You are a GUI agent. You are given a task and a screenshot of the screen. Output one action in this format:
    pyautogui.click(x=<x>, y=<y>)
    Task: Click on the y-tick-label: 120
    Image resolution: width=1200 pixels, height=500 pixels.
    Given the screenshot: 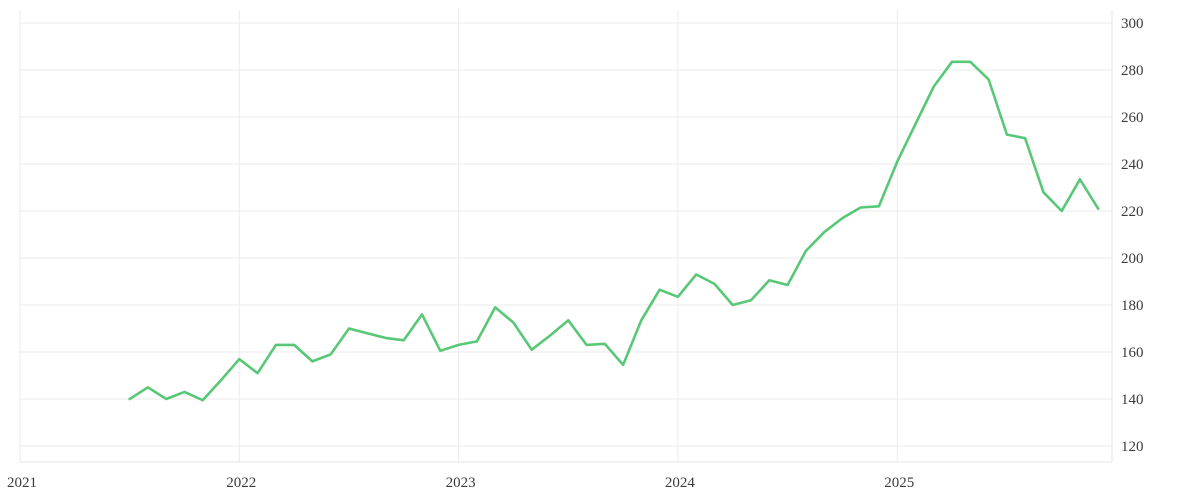 What is the action you would take?
    pyautogui.click(x=1132, y=447)
    